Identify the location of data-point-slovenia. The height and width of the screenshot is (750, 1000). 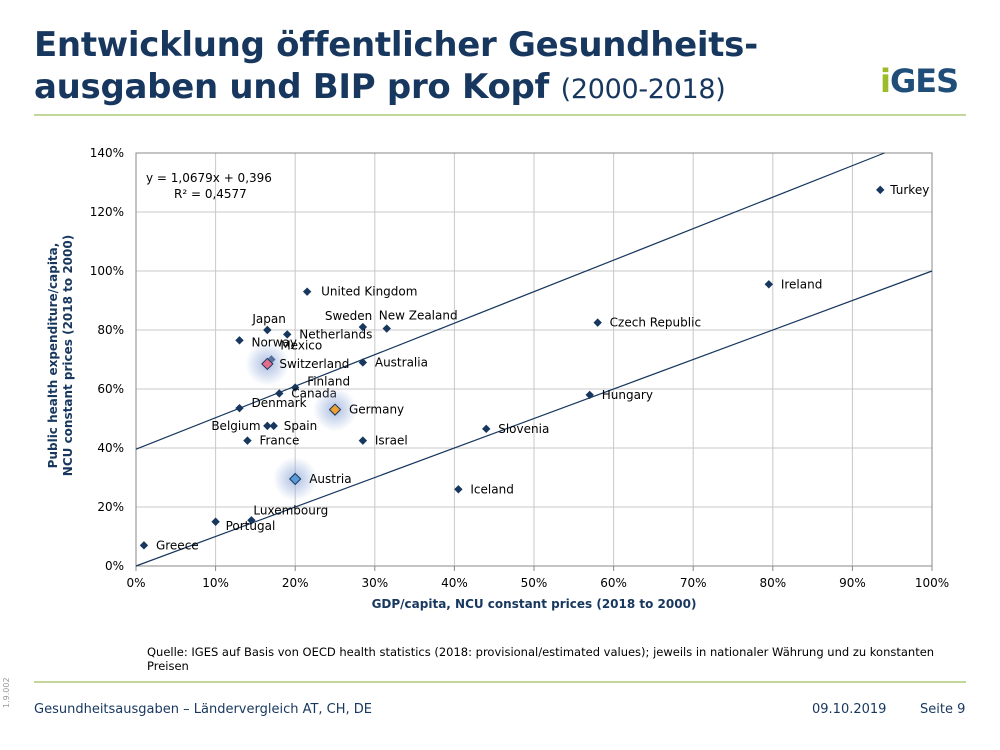
(486, 429).